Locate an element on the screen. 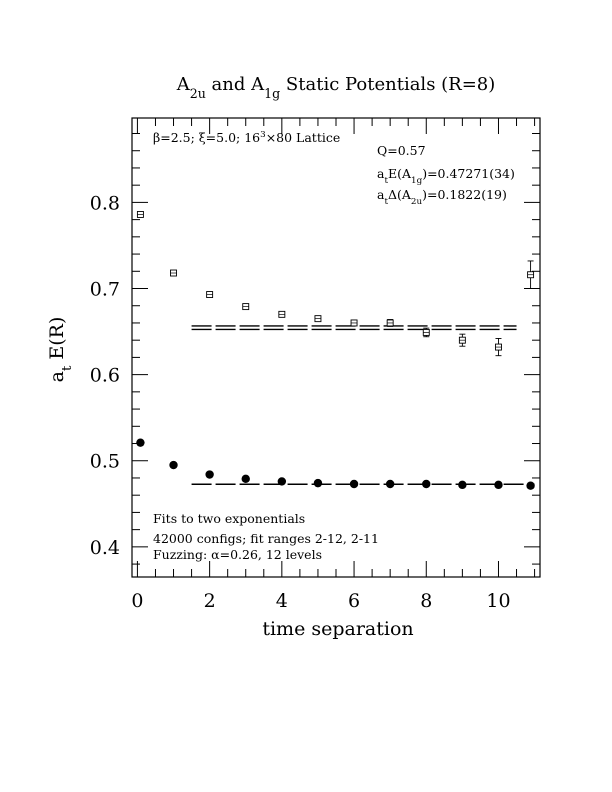 Image resolution: width=612 pixels, height=792 pixels. x-tick-label: 2 is located at coordinates (210, 601).